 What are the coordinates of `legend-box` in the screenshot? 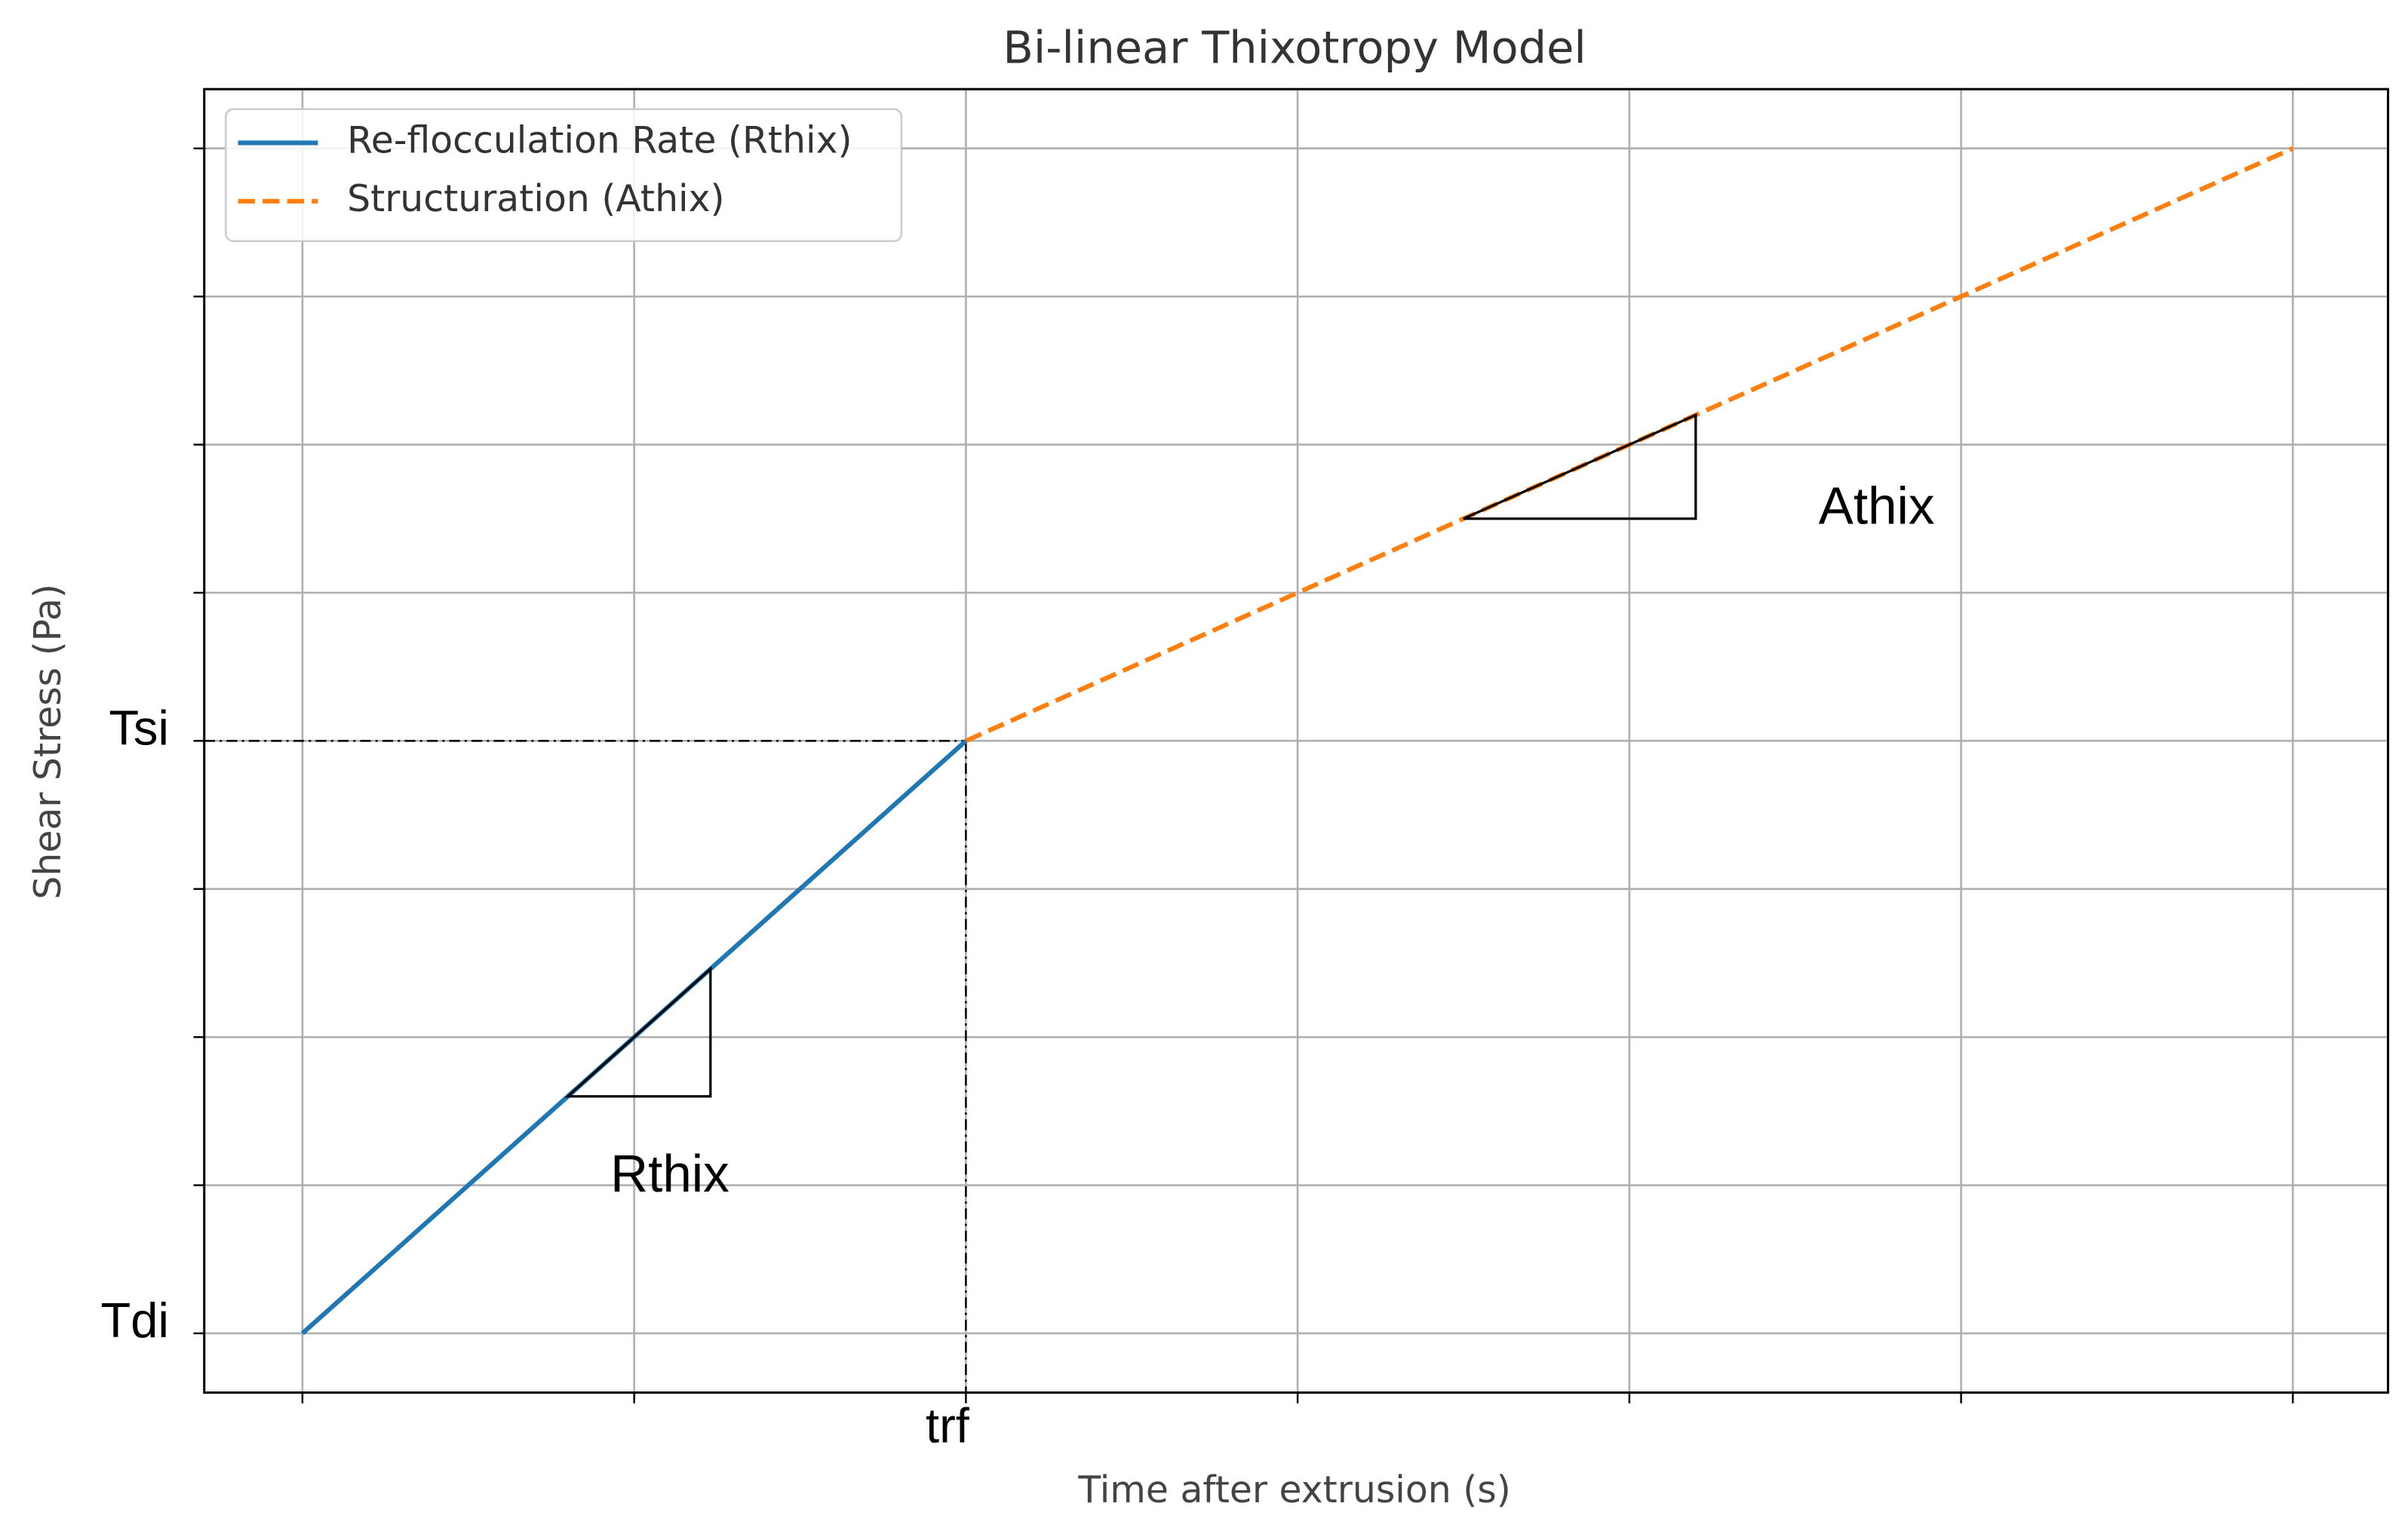 It's located at (563, 175).